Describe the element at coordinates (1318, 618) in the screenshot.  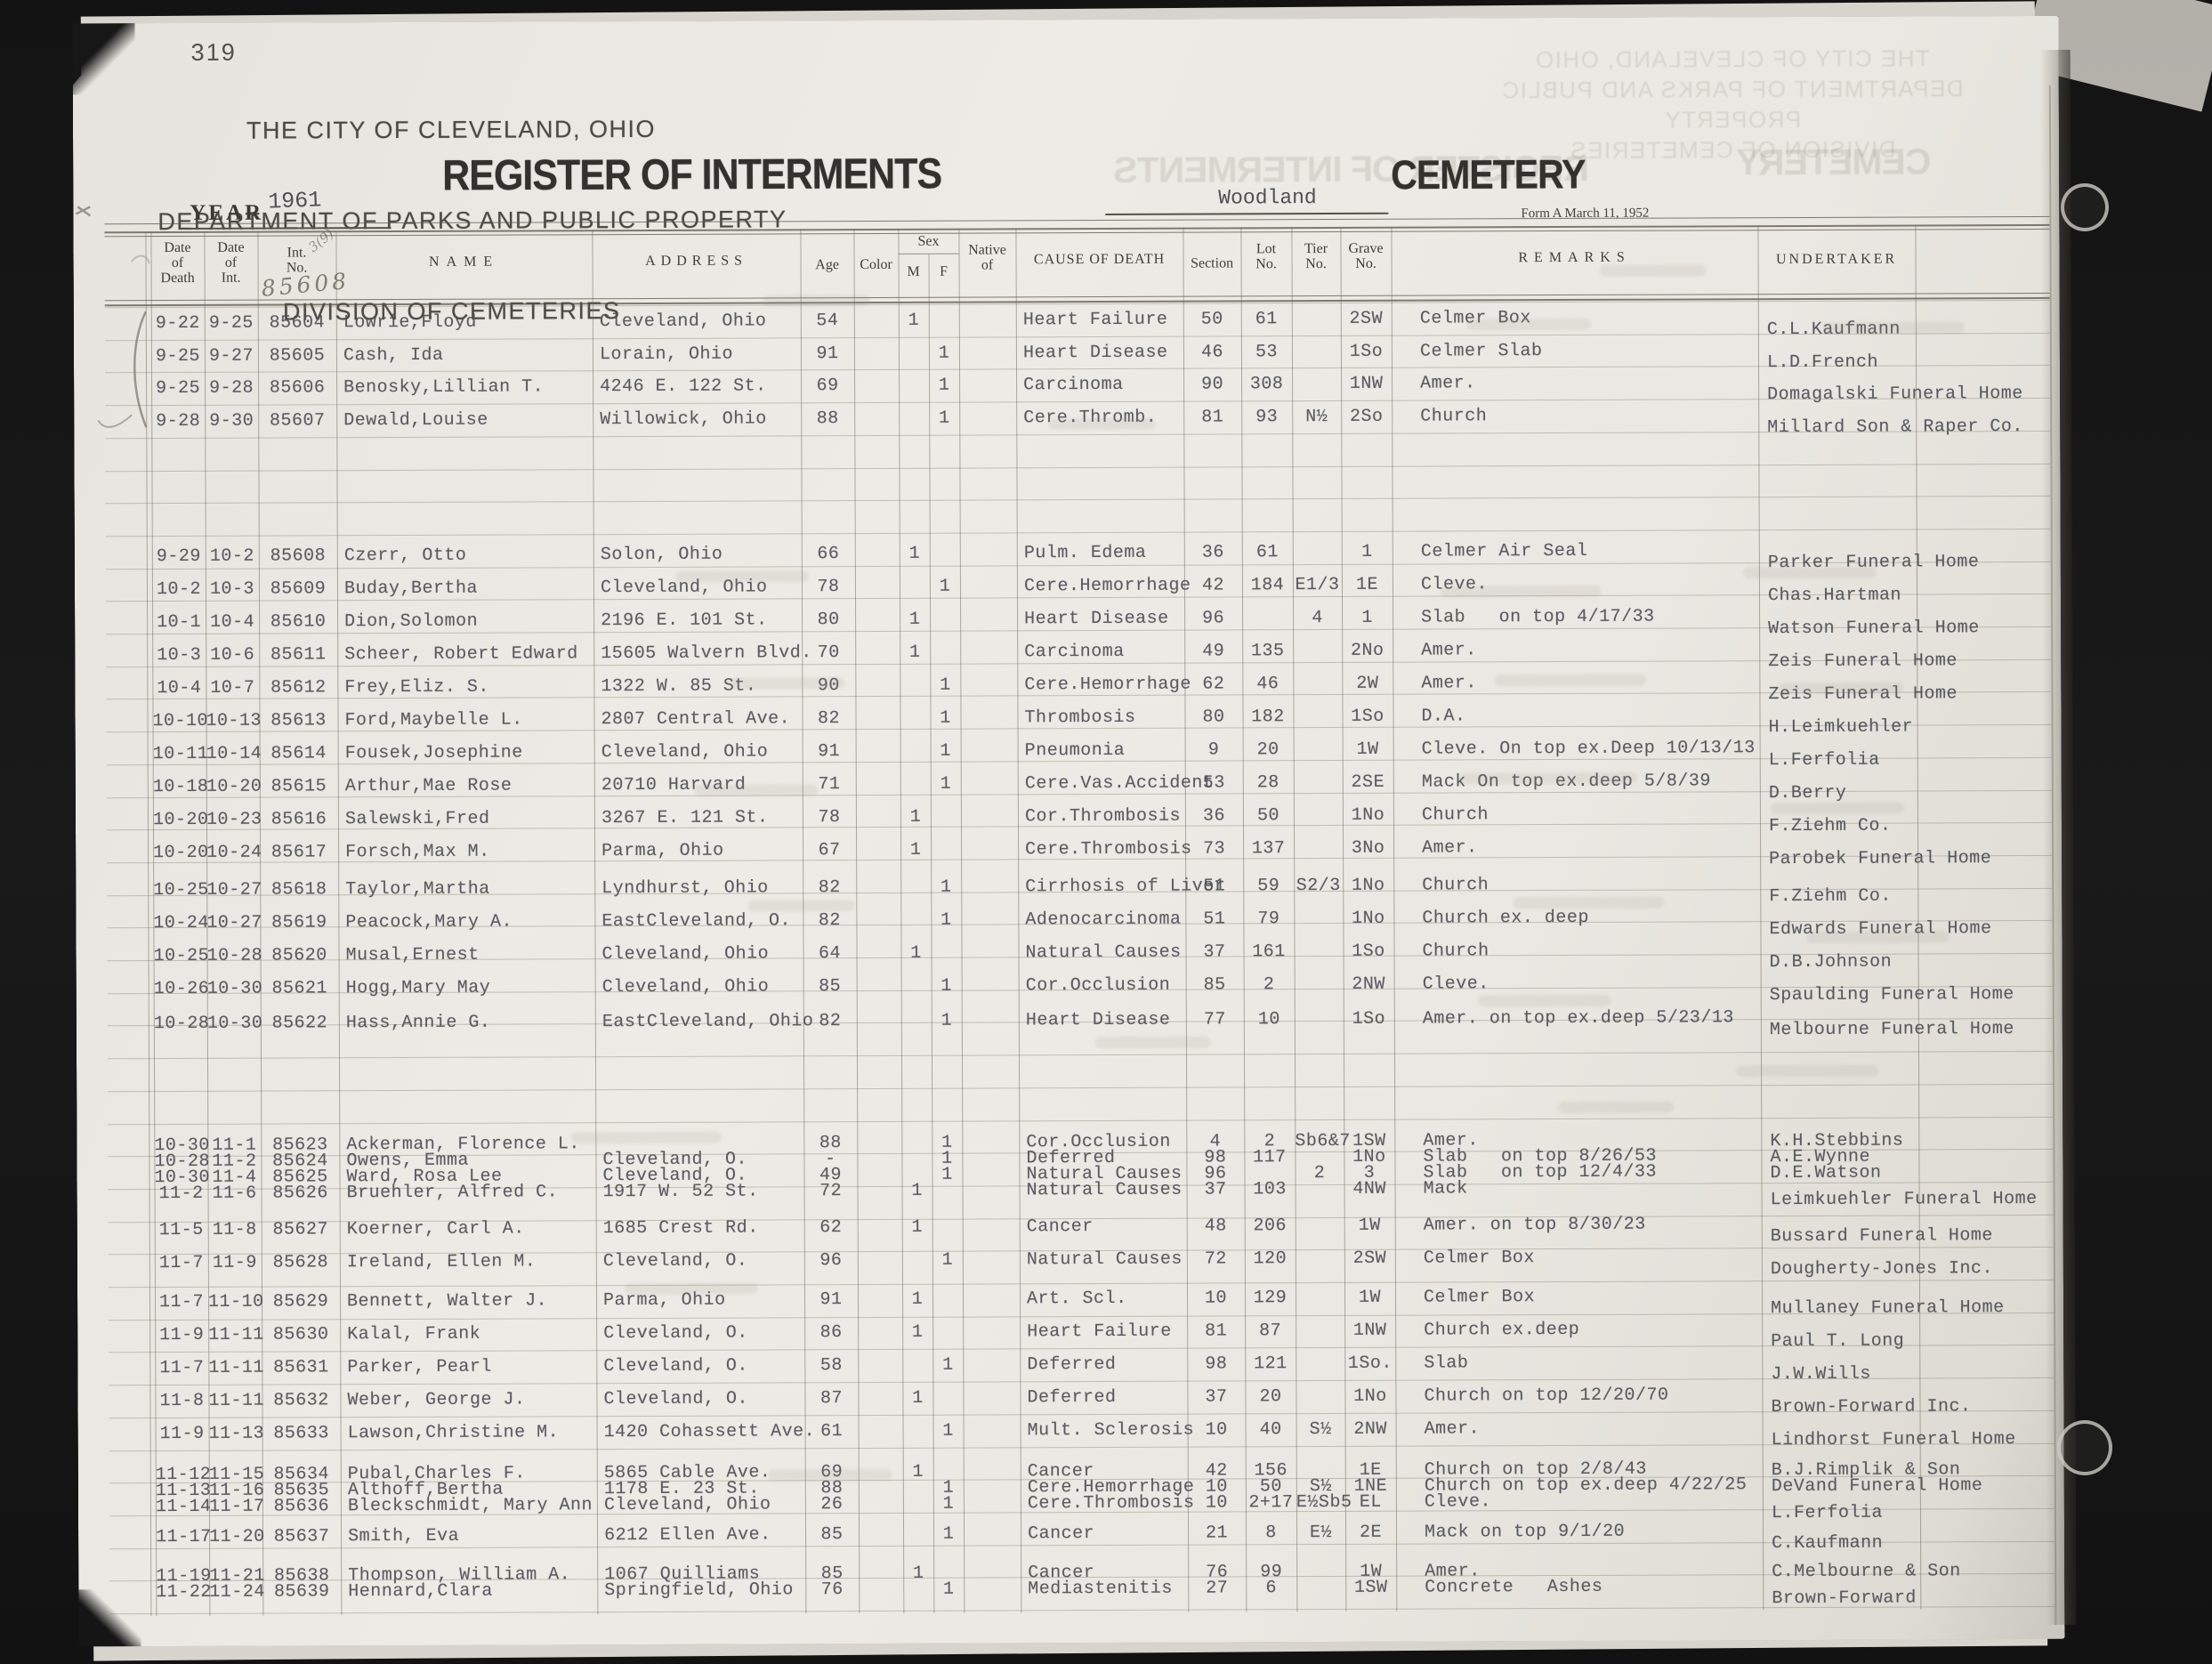
I see `cell-tier: 4` at that location.